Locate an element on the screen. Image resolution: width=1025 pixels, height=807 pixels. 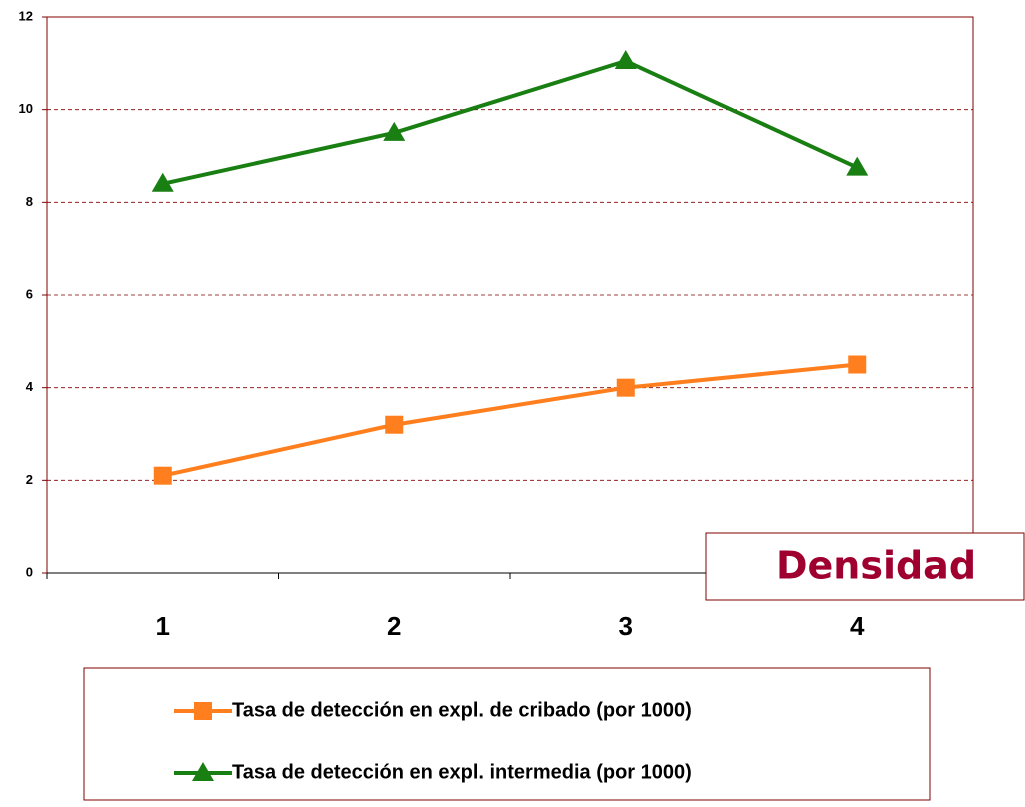
annotation: Densidad is located at coordinates (876, 566).